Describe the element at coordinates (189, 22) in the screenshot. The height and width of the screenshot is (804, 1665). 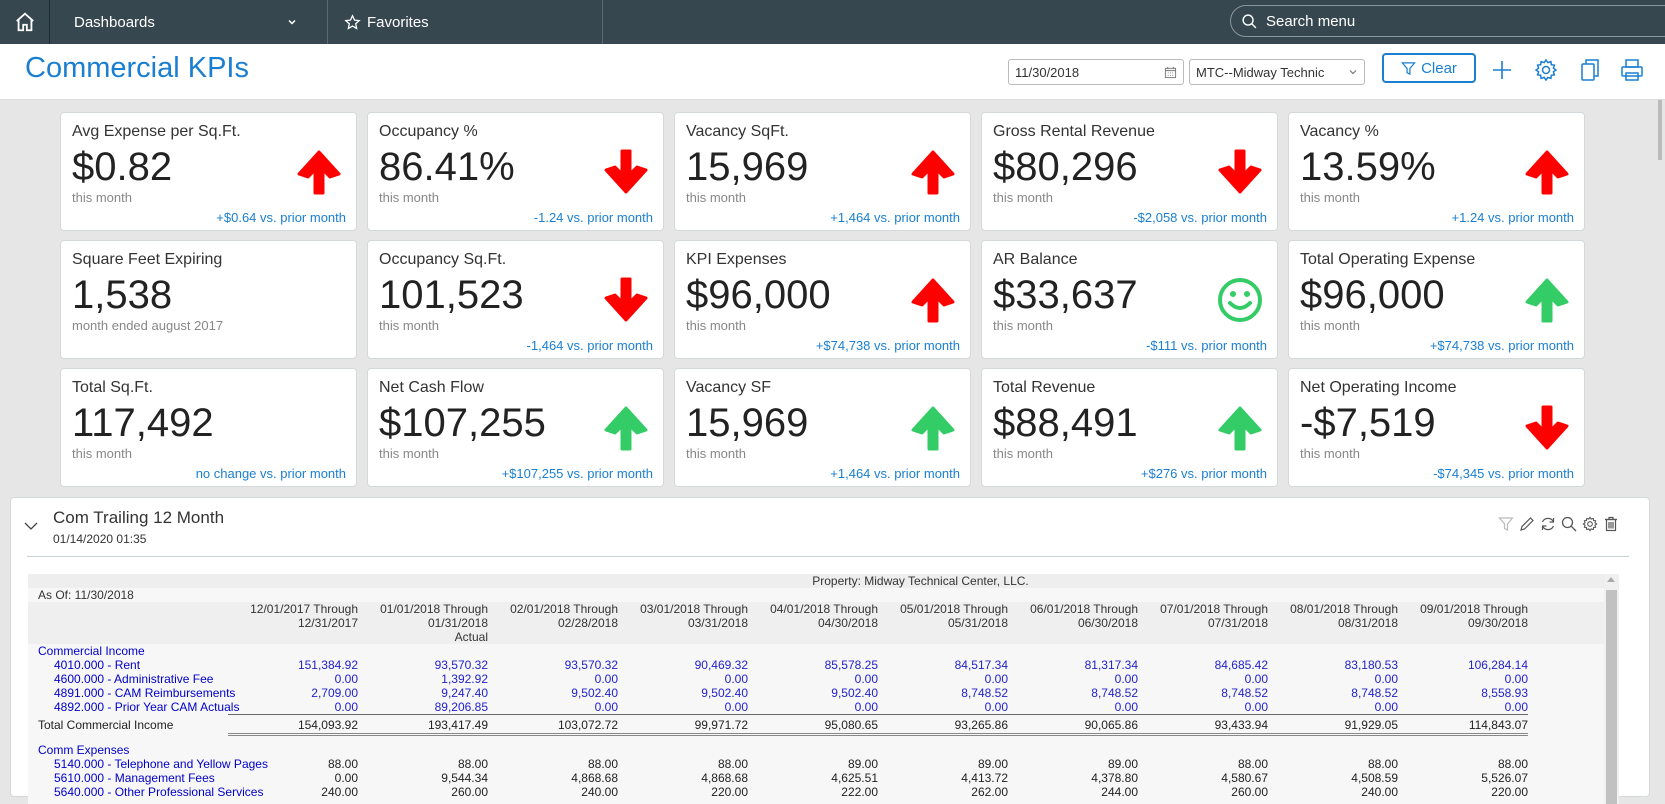
I see `dashboards-menu: Dashboards` at that location.